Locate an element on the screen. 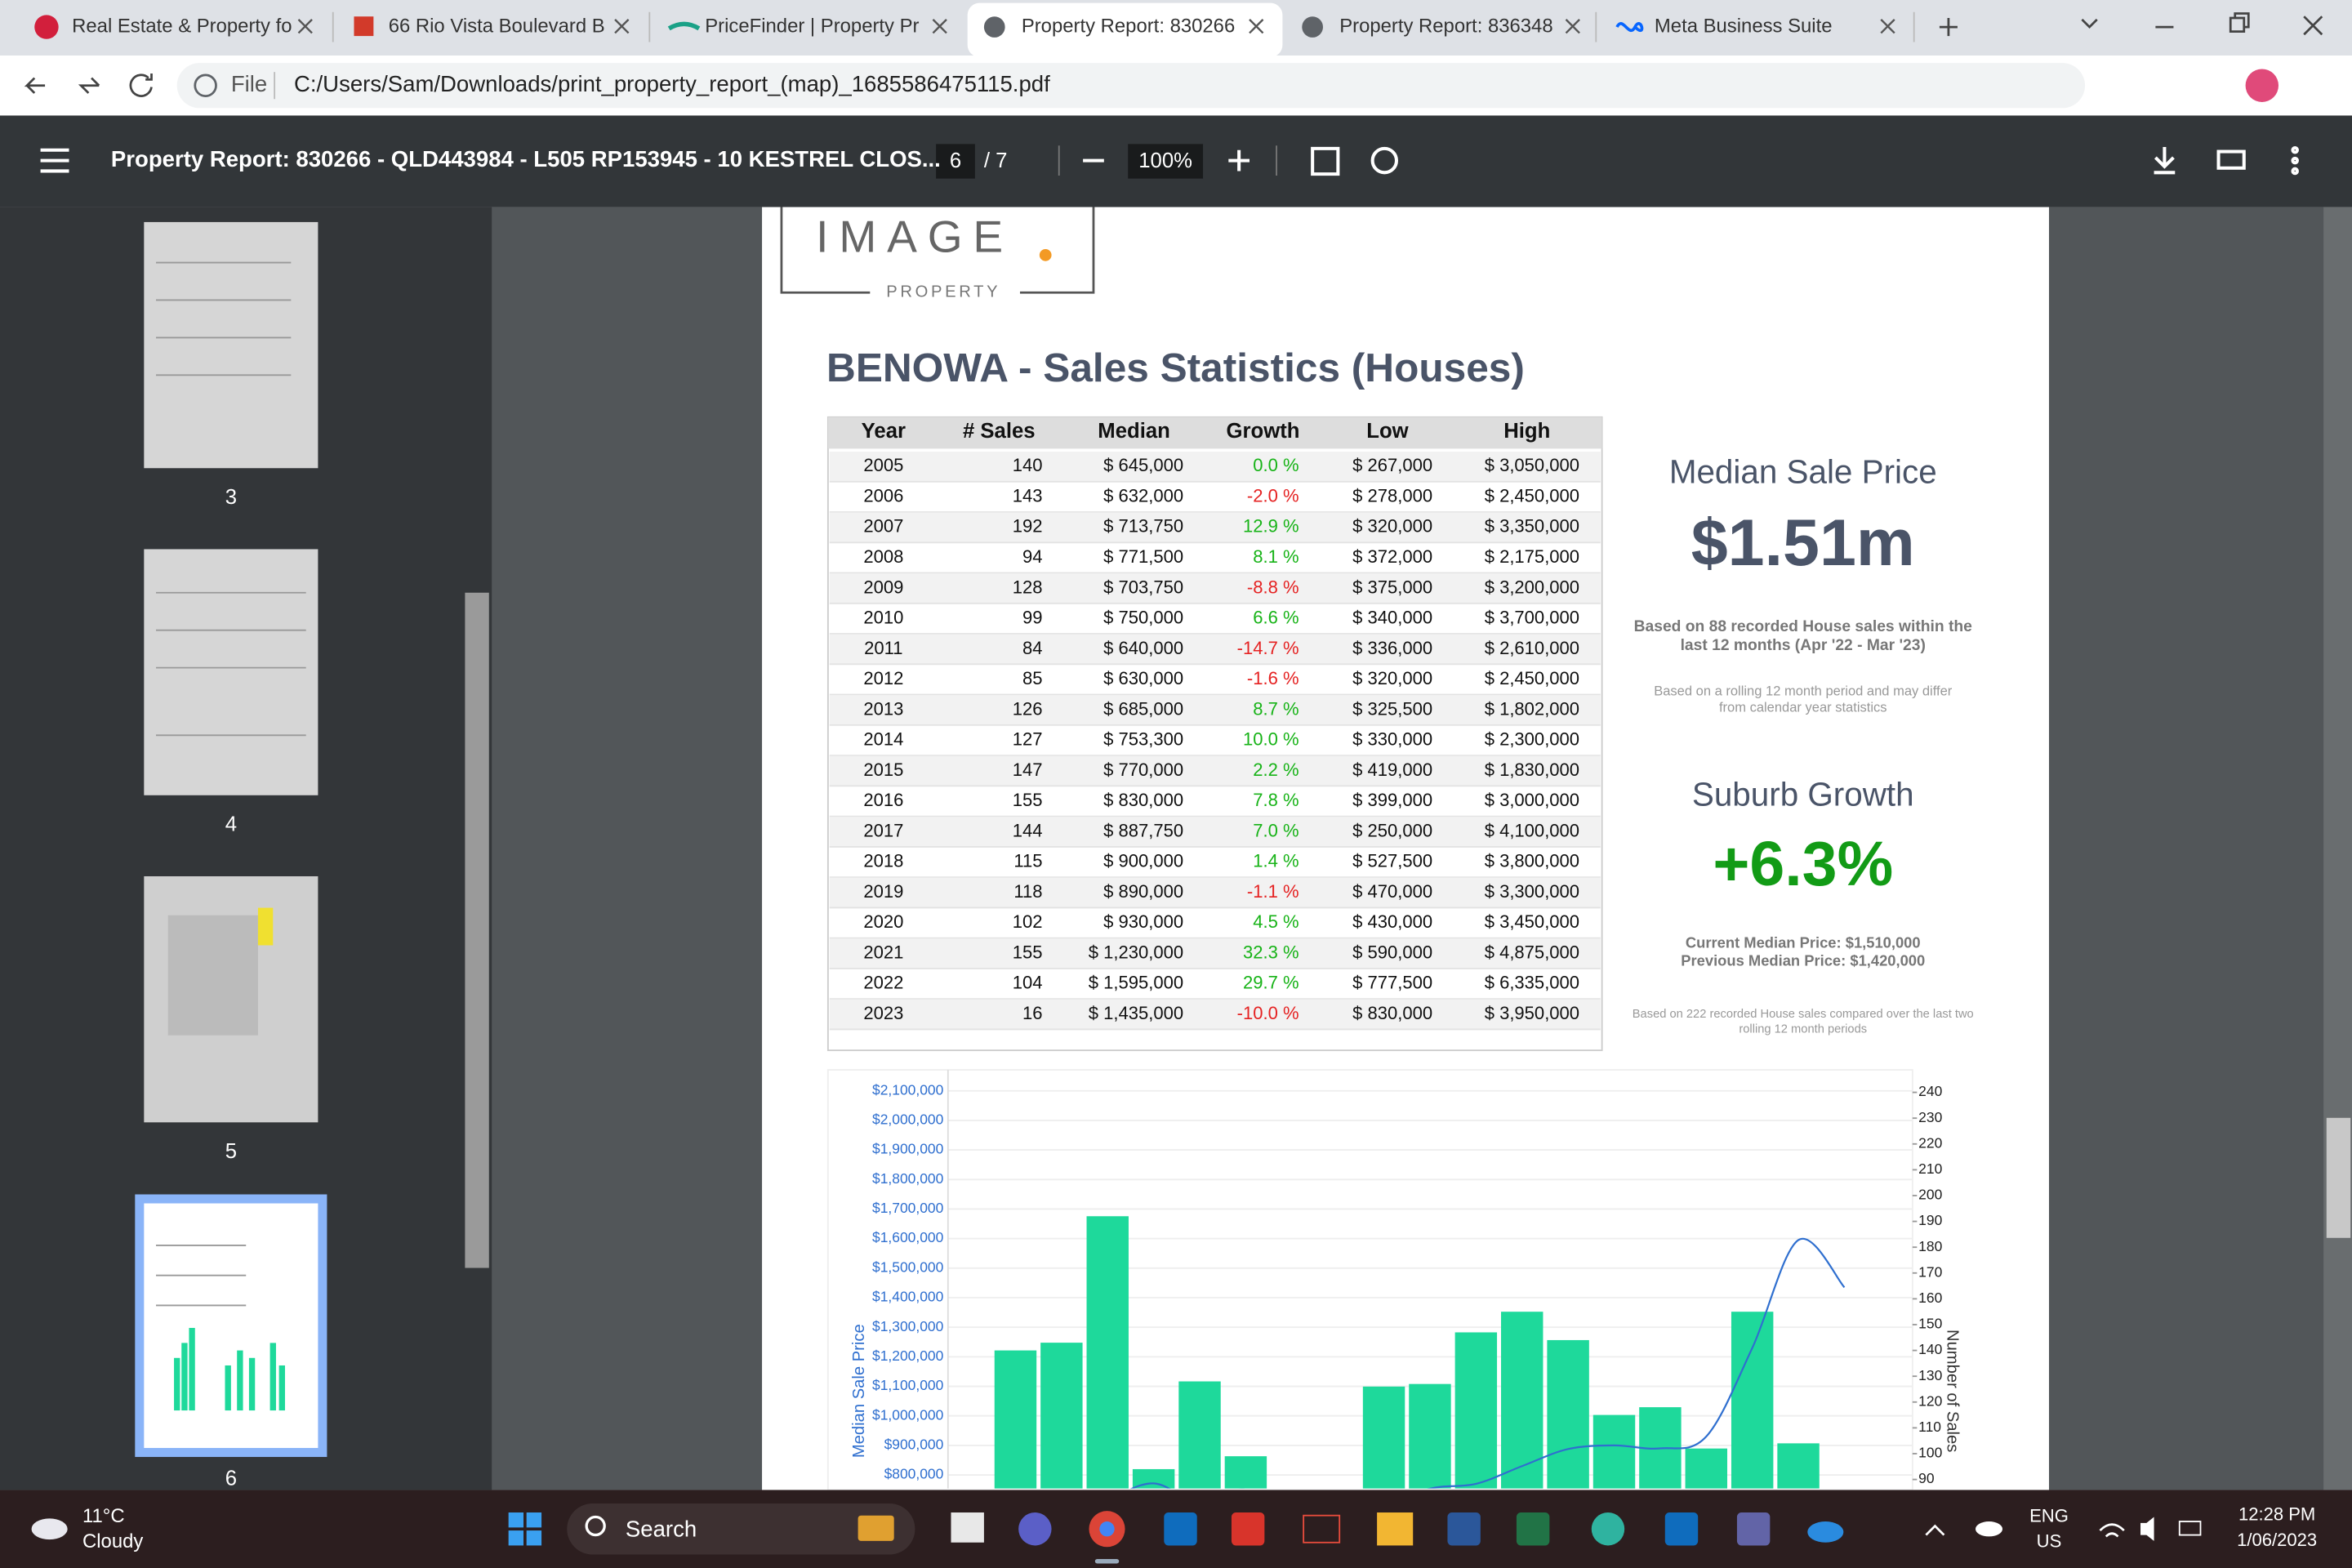 The height and width of the screenshot is (1568, 2352). url-scheme: File is located at coordinates (249, 83).